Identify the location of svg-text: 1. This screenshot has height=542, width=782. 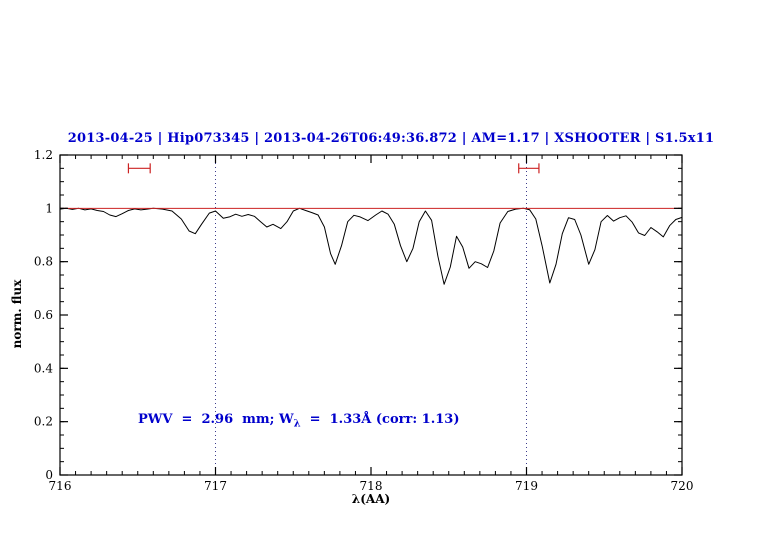
(49, 208).